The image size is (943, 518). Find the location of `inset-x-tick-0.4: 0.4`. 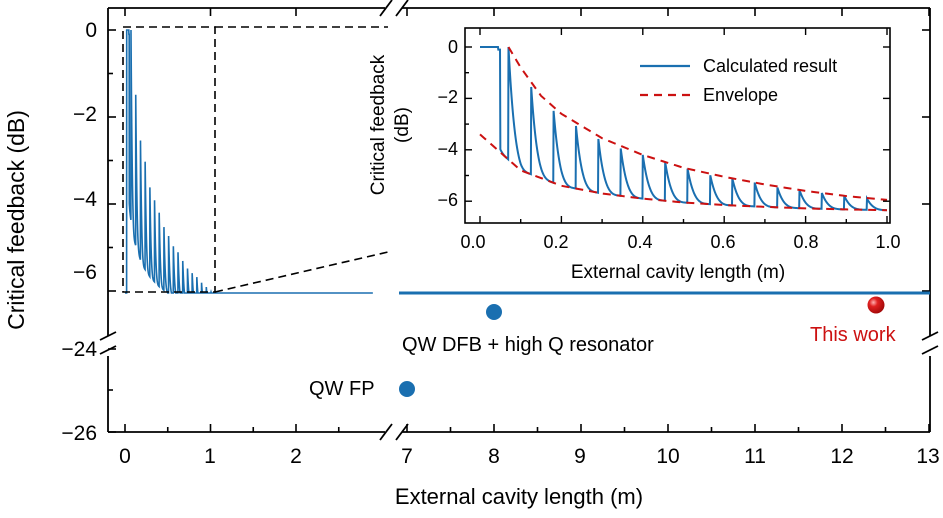

inset-x-tick-0.4: 0.4 is located at coordinates (639, 242).